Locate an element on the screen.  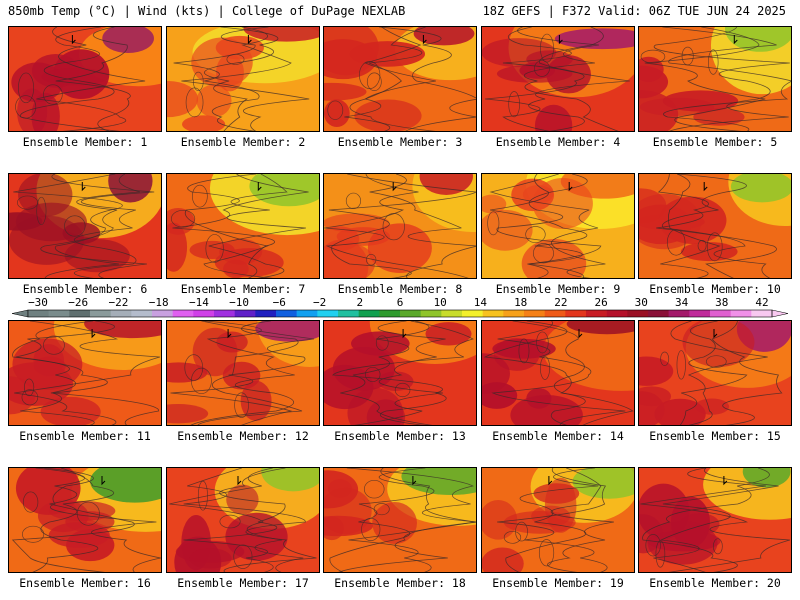
colorbar-outline is located at coordinates (400, 313).